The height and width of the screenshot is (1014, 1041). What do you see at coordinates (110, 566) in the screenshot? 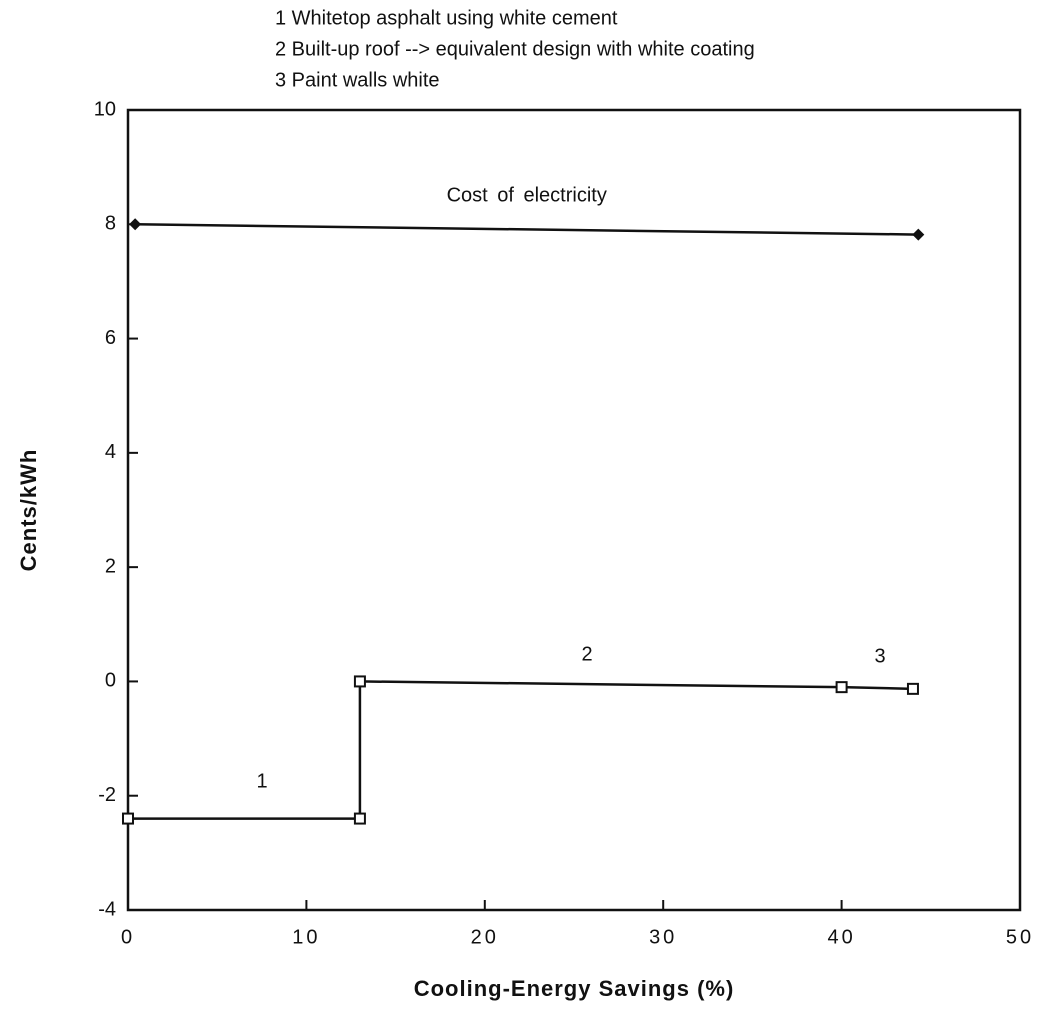
I see `y-tick-label: 2` at bounding box center [110, 566].